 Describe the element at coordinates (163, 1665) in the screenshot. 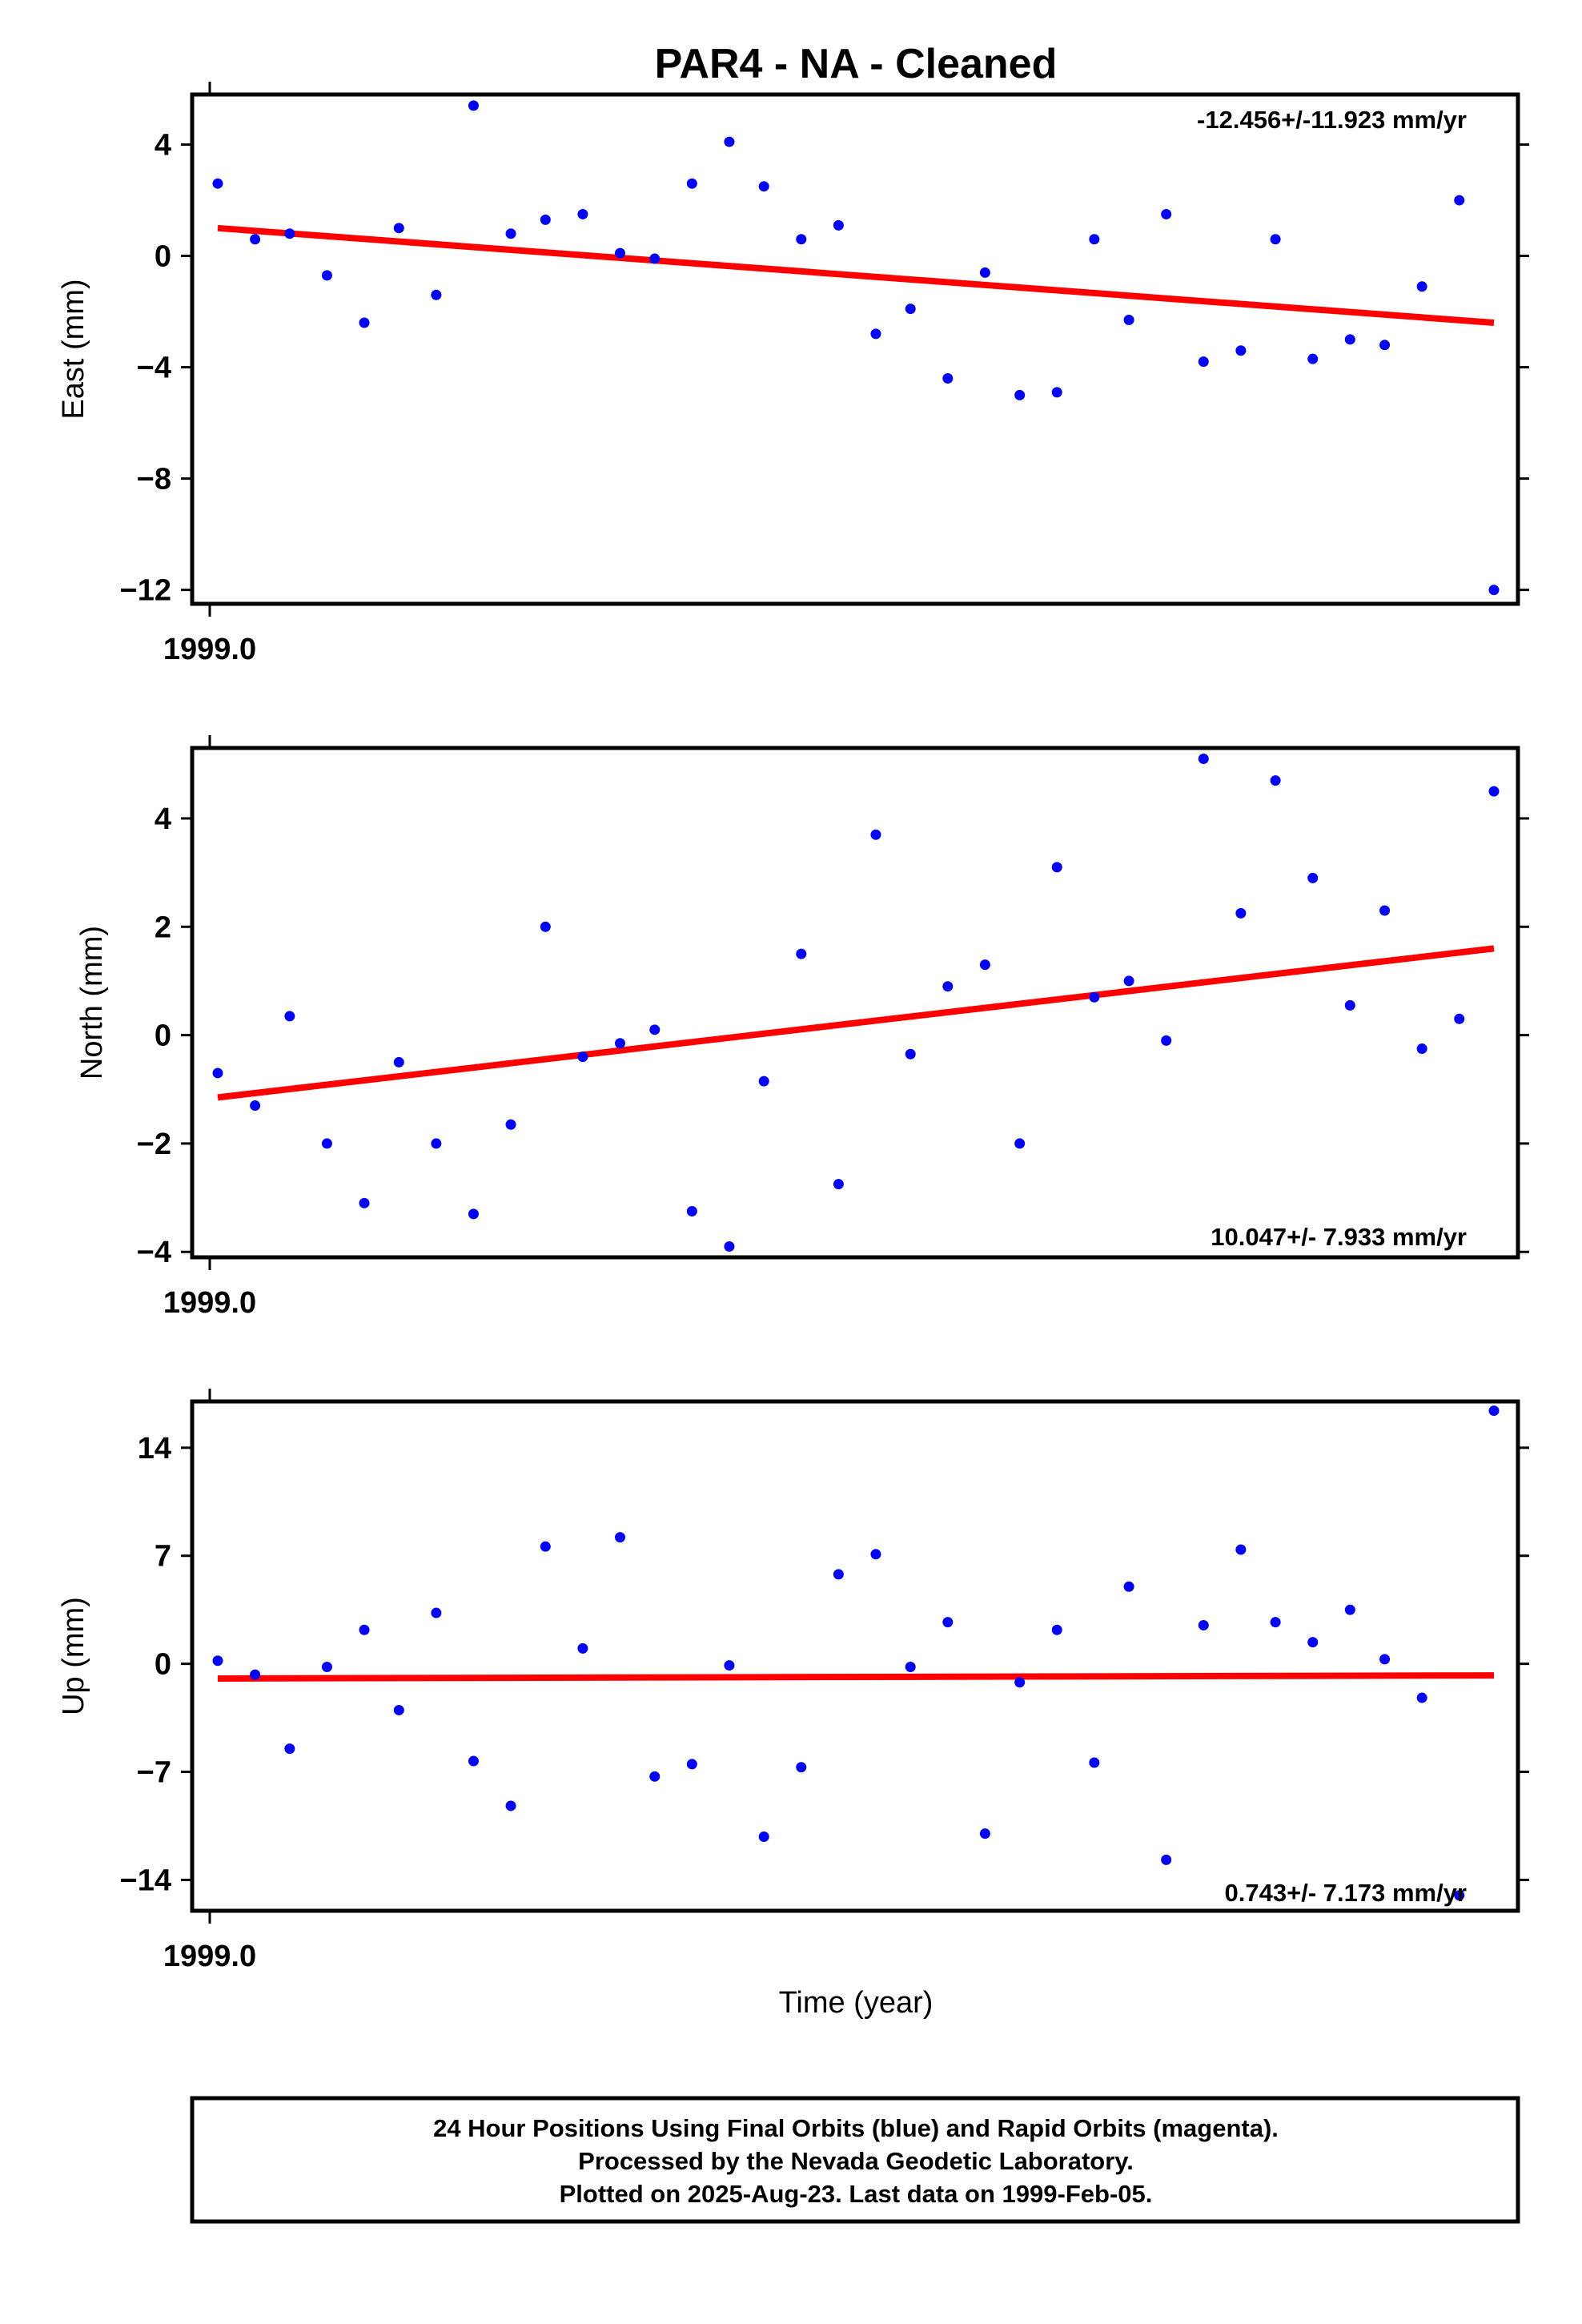

I see `up-ytick-label: 0` at that location.